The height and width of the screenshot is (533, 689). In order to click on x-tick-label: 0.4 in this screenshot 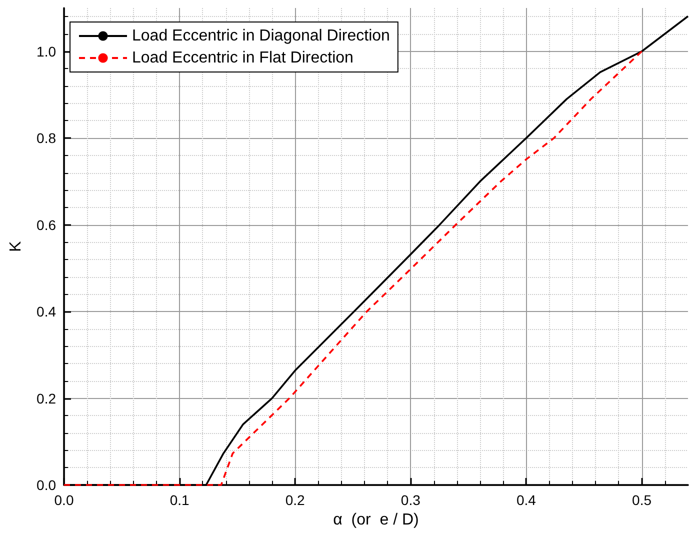, I will do `click(526, 500)`.